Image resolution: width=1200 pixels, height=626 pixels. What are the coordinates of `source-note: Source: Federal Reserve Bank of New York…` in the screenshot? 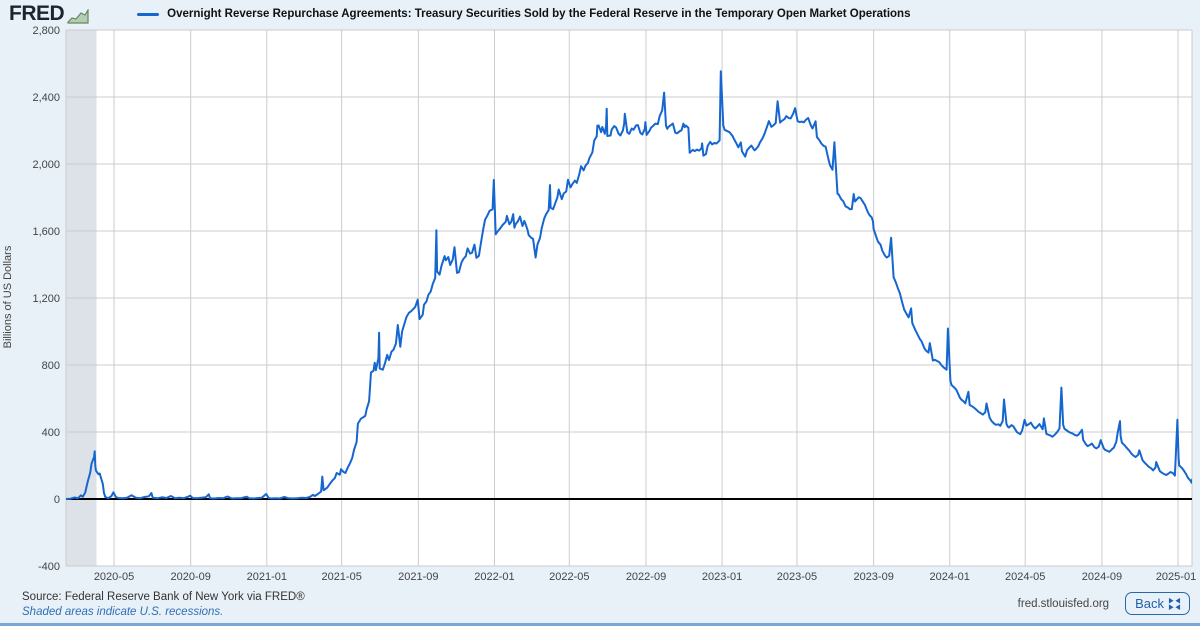 It's located at (163, 597).